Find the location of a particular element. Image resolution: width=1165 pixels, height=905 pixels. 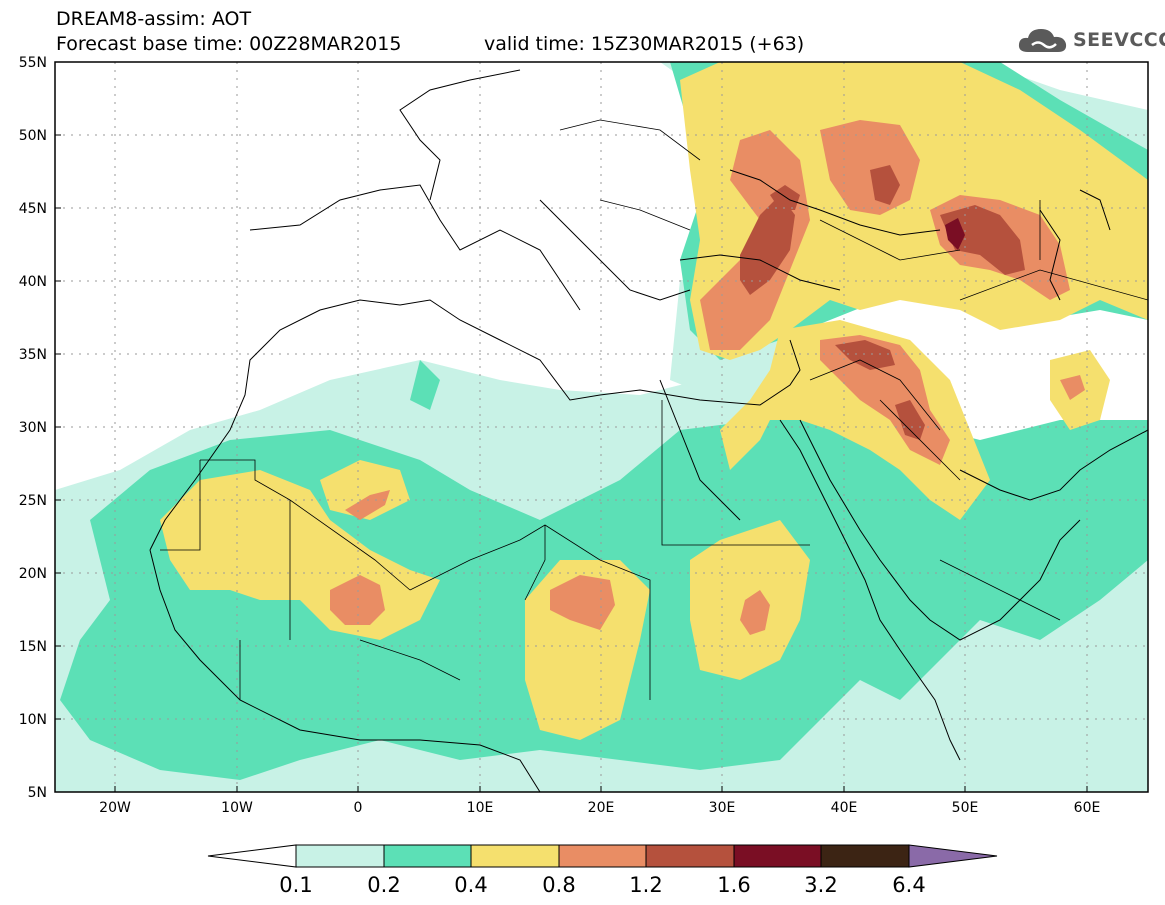

seevccc-logo: SEEVCCC is located at coordinates (1090, 40).